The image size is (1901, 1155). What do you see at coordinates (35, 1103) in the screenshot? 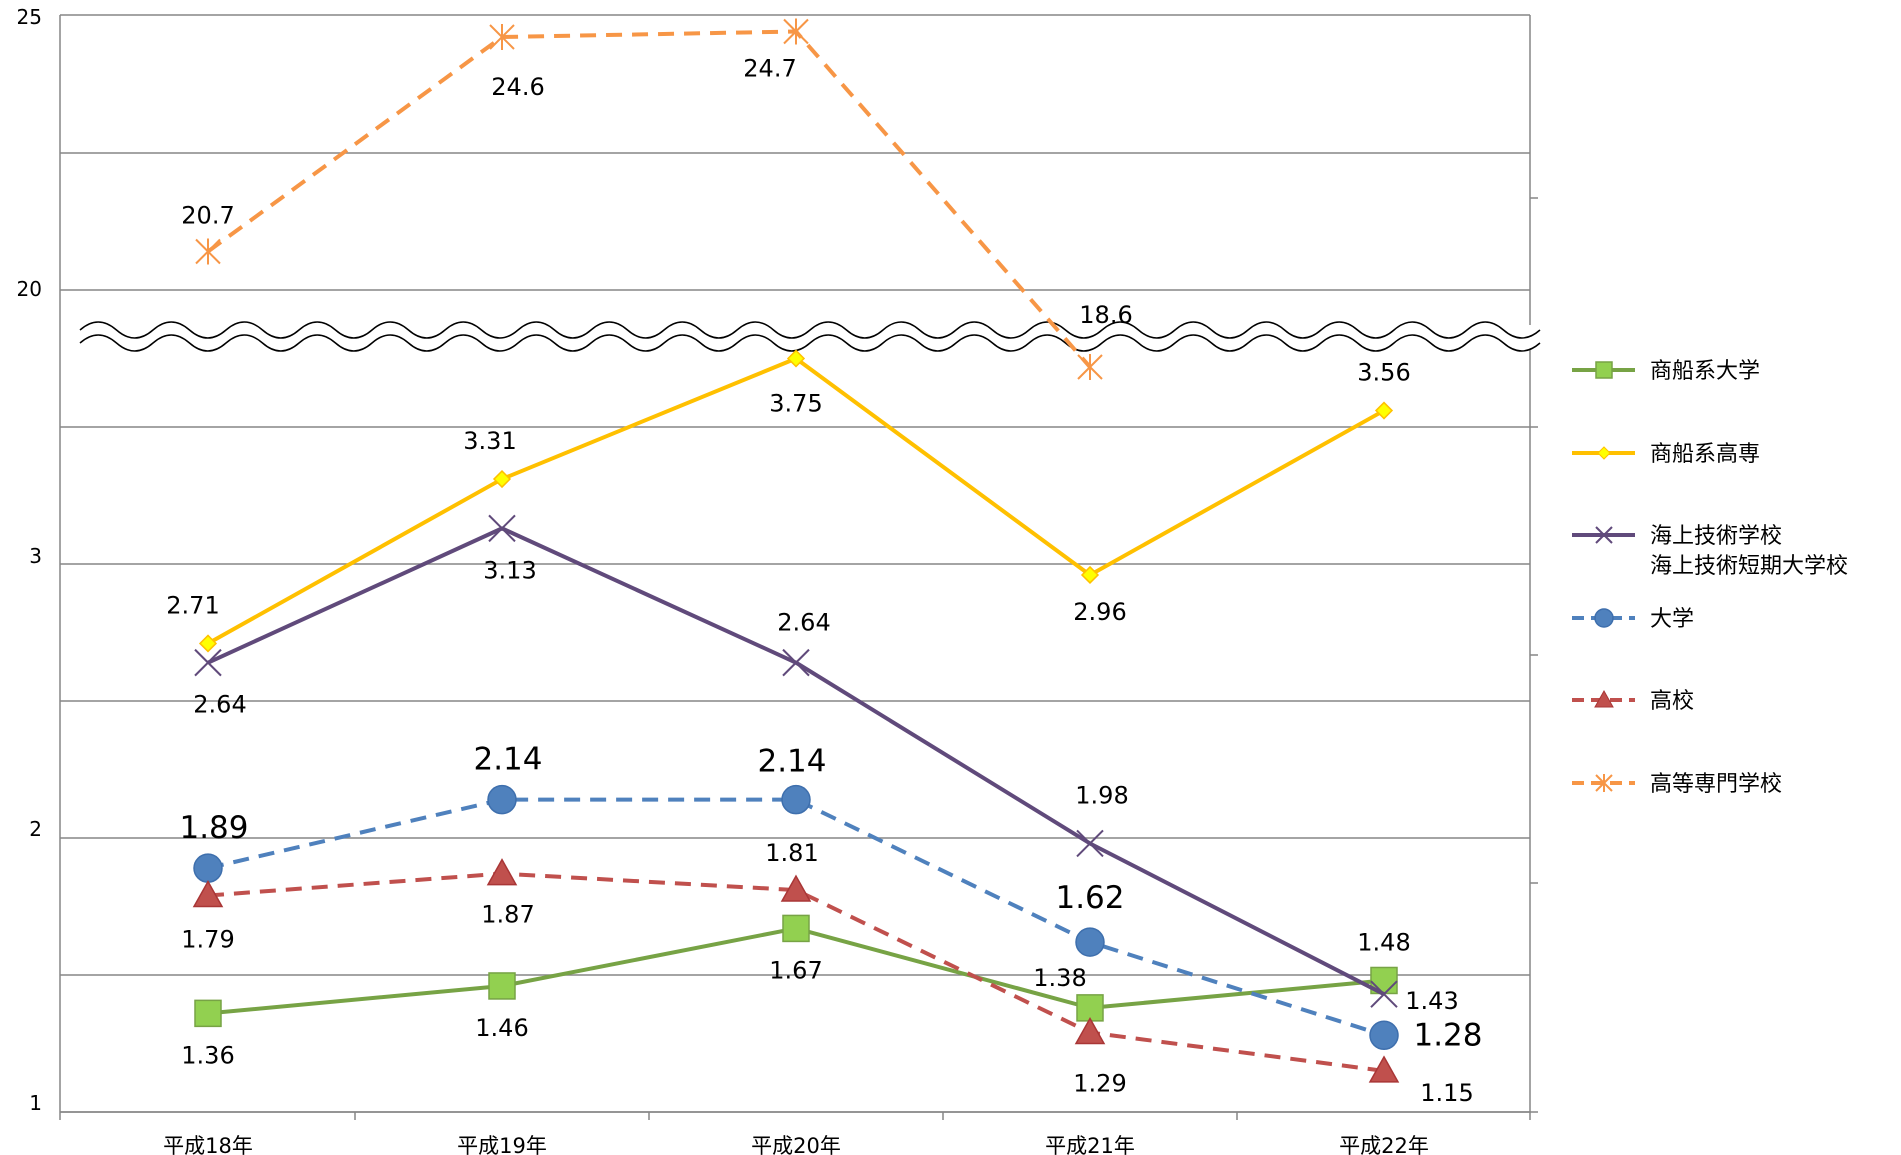
I see `y-tick-label-4: 1` at bounding box center [35, 1103].